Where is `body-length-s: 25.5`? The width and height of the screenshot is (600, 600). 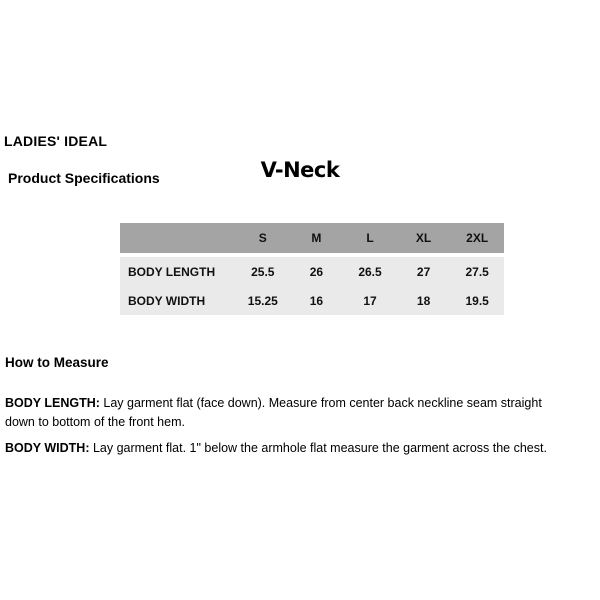
body-length-s: 25.5 is located at coordinates (263, 271).